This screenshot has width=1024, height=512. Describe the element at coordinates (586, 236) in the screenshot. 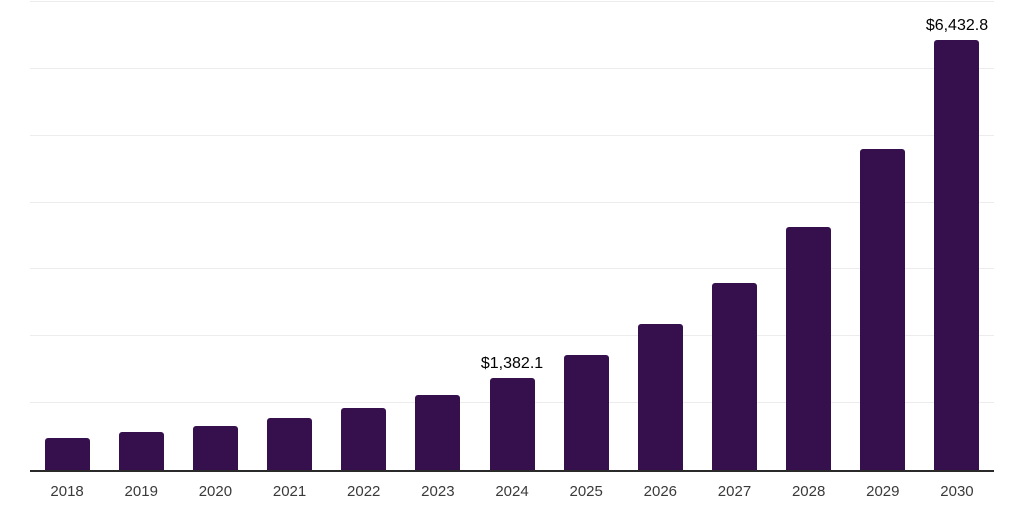

I see `bar-slot-2025` at that location.